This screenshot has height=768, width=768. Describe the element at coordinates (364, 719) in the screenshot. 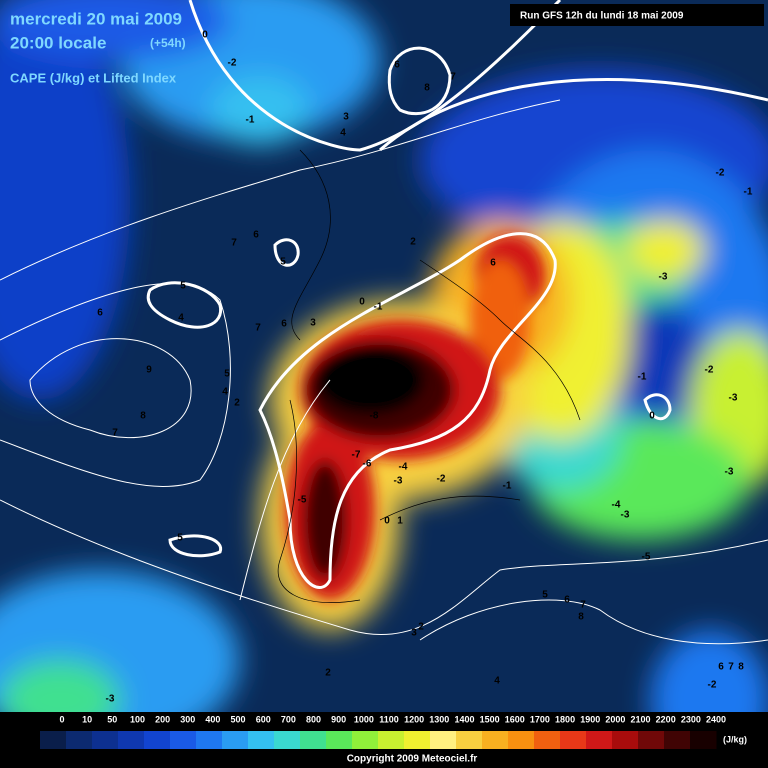

I see `colorbar-label: 1000` at that location.